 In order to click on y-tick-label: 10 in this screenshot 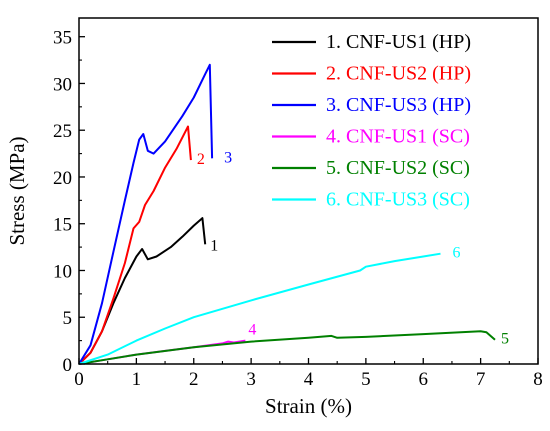, I will do `click(62, 271)`.